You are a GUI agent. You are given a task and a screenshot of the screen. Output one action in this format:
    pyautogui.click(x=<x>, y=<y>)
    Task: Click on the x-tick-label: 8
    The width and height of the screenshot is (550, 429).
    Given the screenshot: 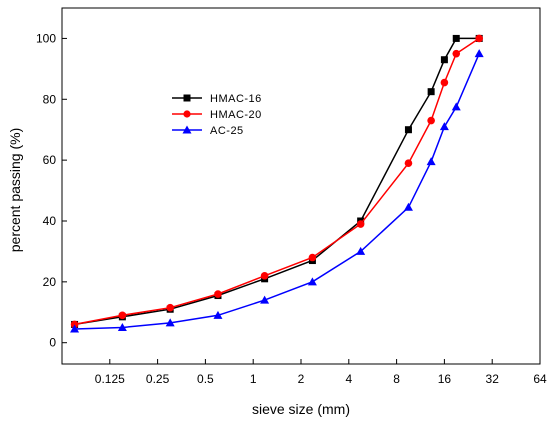 What is the action you would take?
    pyautogui.click(x=396, y=379)
    